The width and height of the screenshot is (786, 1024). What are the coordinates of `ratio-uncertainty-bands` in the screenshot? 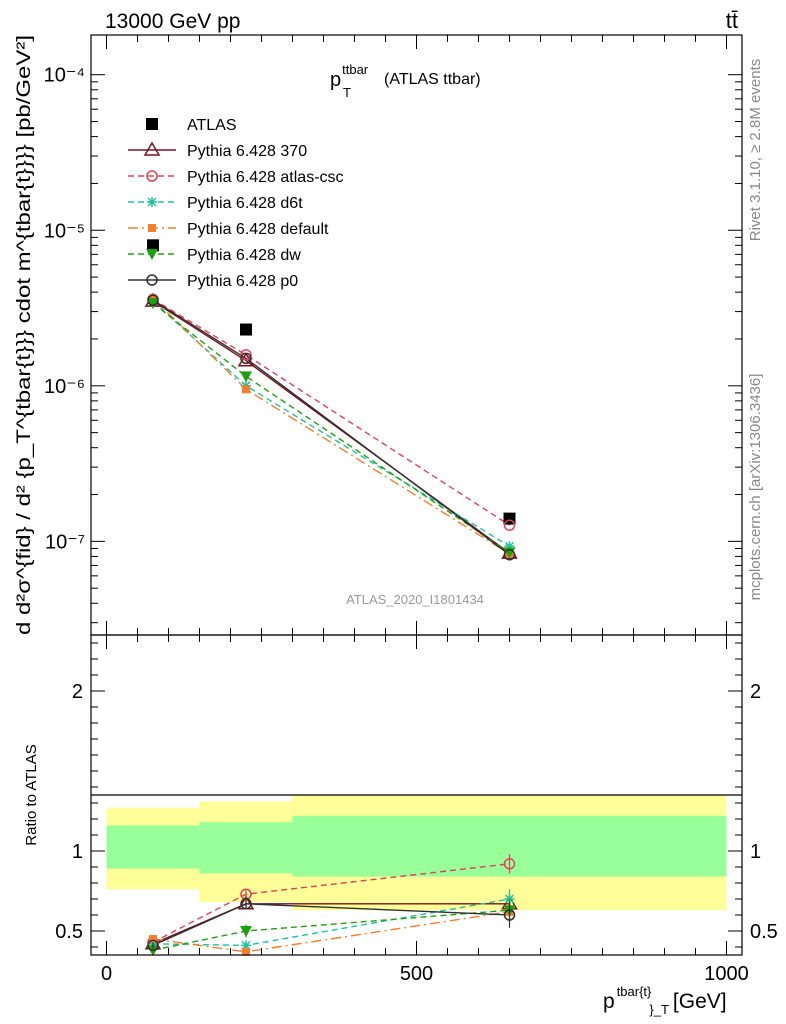 It's located at (416, 853).